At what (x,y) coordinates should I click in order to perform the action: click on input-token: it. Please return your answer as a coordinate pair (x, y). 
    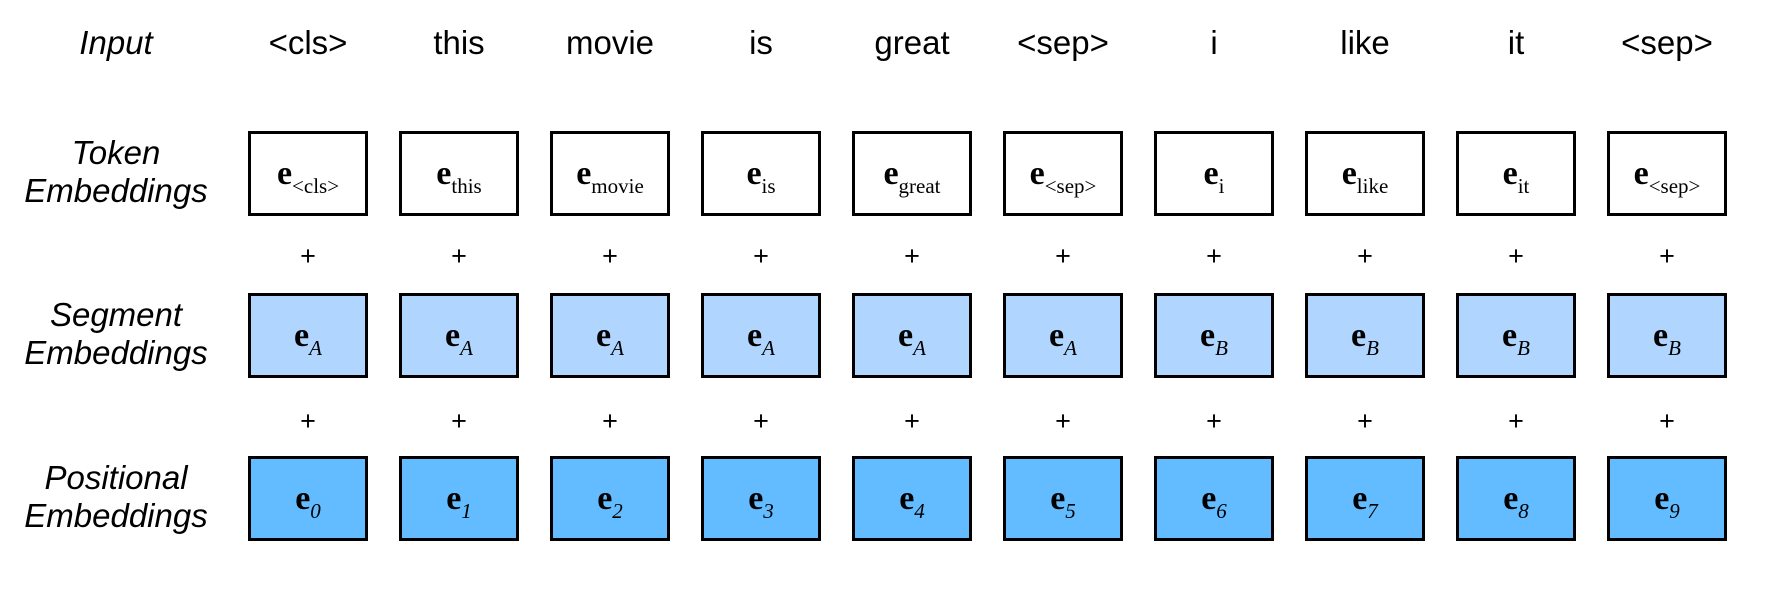
    Looking at the image, I should click on (1516, 42).